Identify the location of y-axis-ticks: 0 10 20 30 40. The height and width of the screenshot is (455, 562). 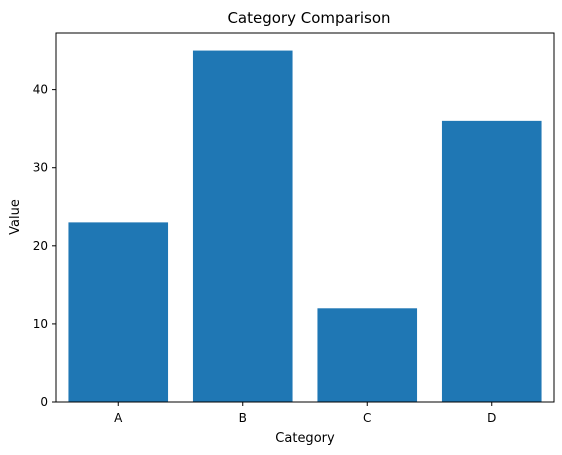
(44, 246).